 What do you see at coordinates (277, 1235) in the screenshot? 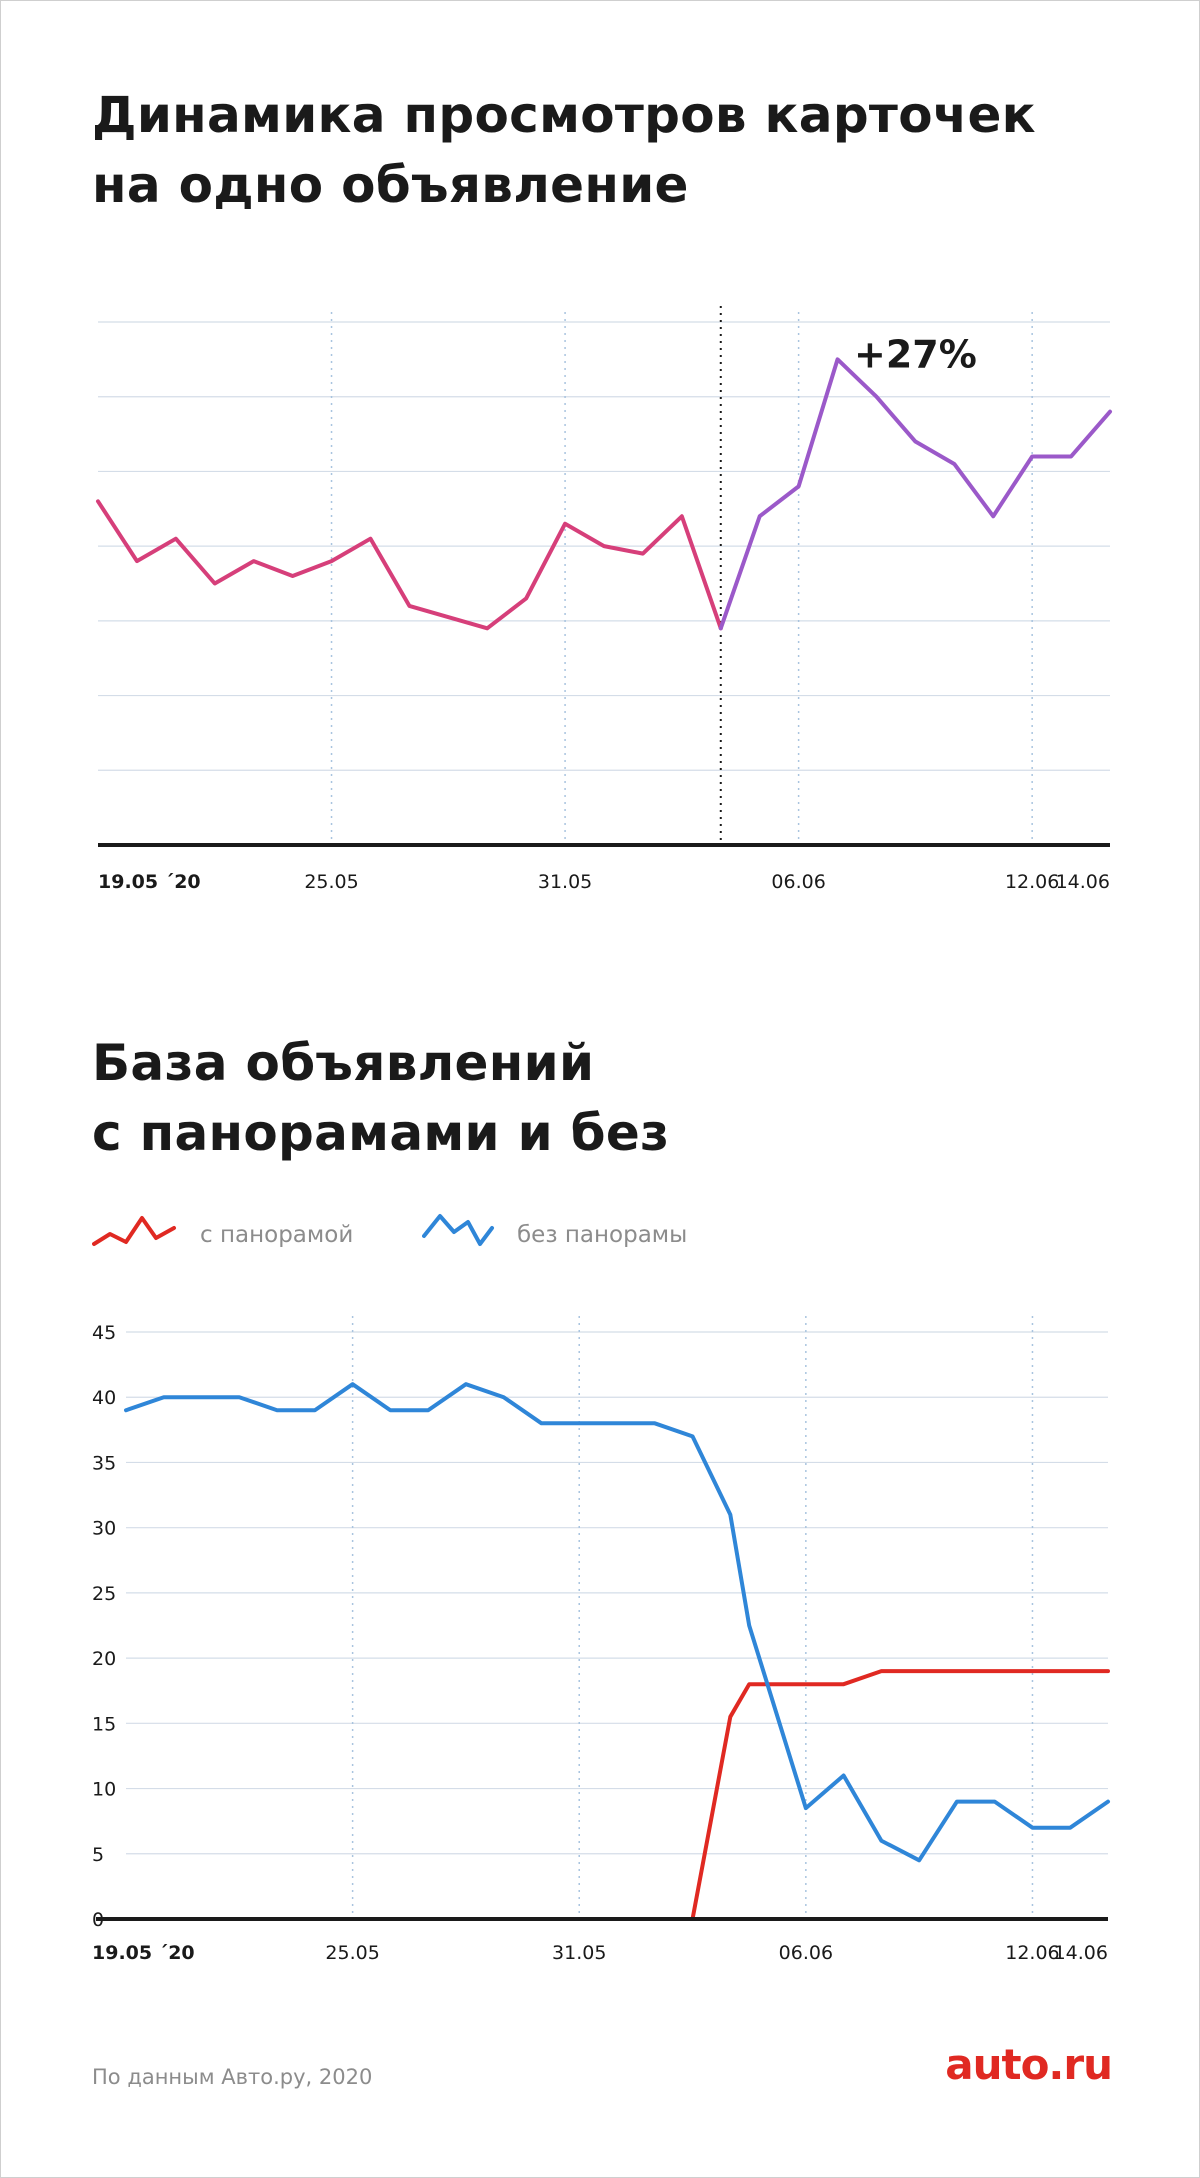
I see `legend-label-with-panorama: с панорамой` at bounding box center [277, 1235].